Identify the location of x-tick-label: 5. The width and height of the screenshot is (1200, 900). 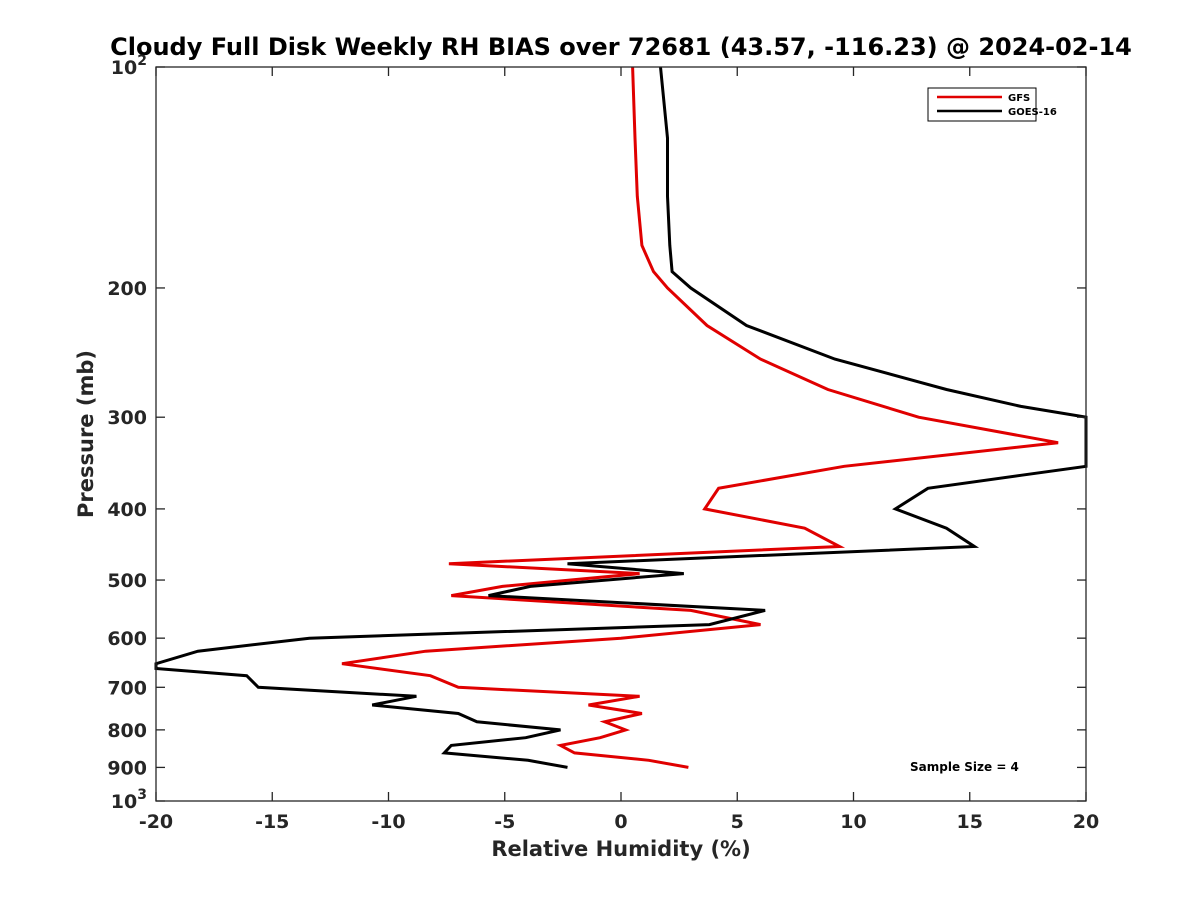
(737, 822).